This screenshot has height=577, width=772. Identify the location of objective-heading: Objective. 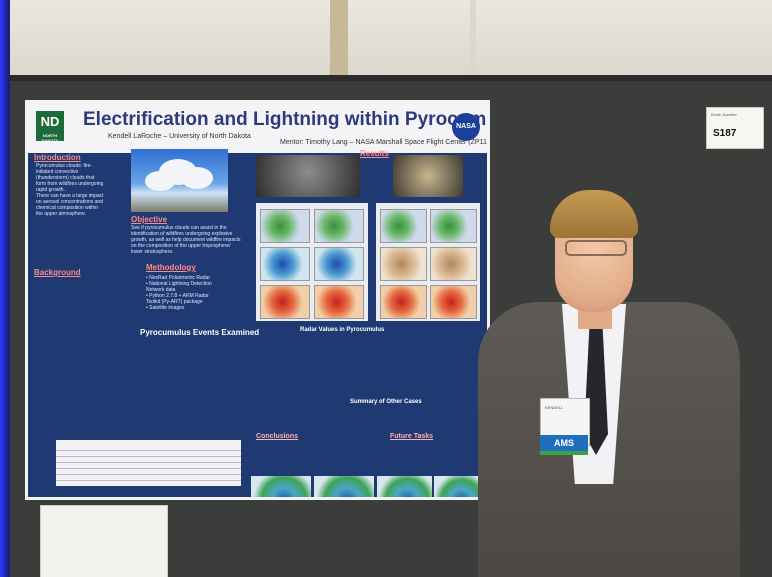
(149, 219).